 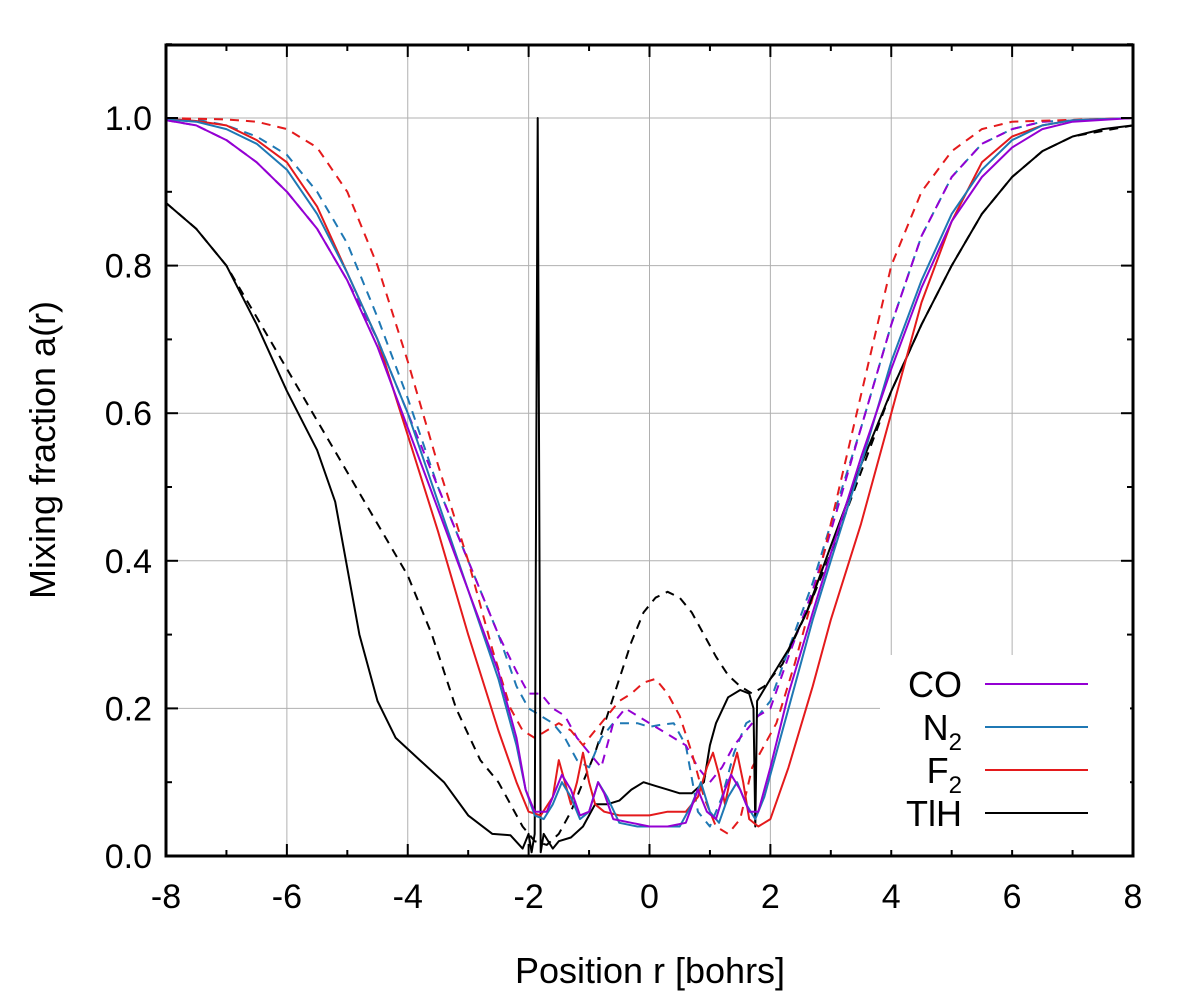 I want to click on x-tick-label: 2, so click(x=770, y=897).